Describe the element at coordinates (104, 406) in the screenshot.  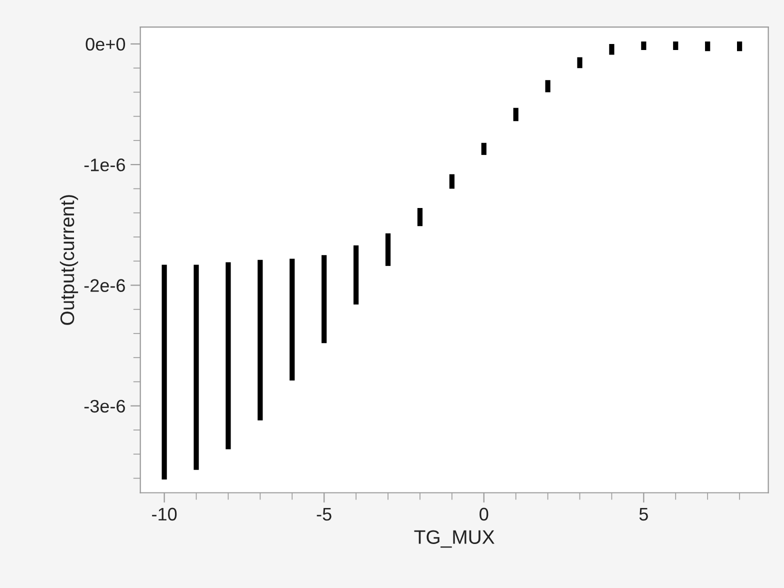
I see `y-tick-label: -3e-6` at that location.